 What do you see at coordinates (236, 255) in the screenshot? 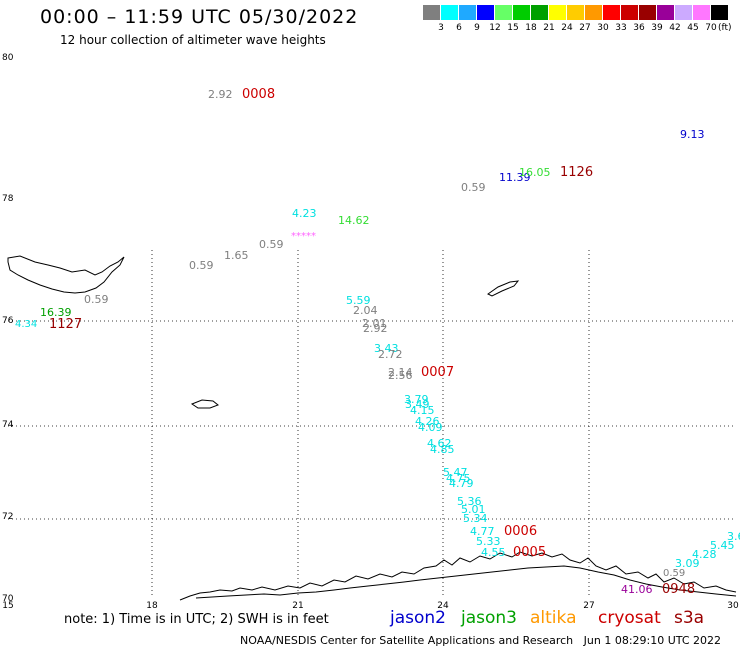
I see `wave-height-label: 1.65` at bounding box center [236, 255].